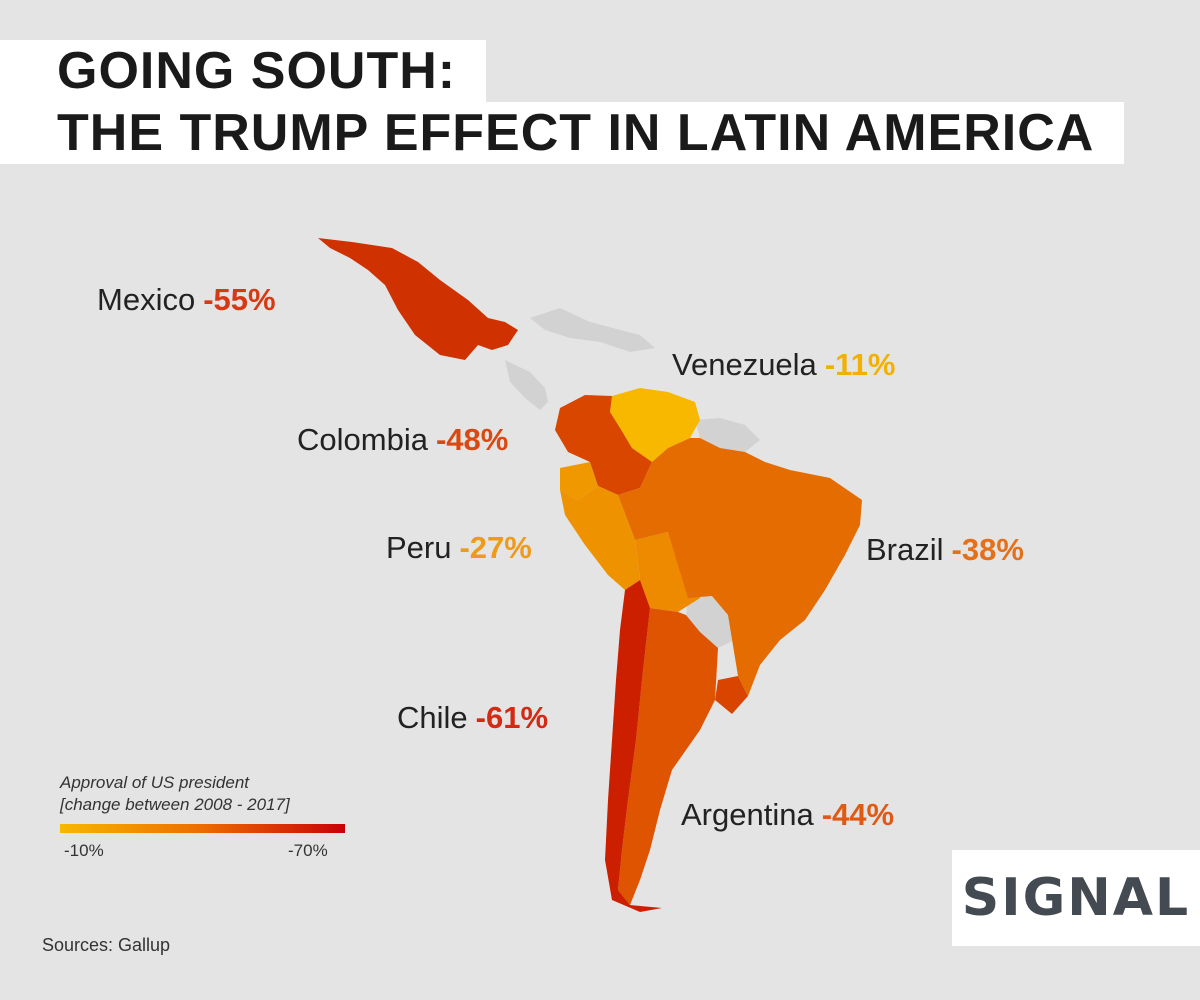 The image size is (1200, 1000). What do you see at coordinates (472, 439) in the screenshot?
I see `country-value: -48%` at bounding box center [472, 439].